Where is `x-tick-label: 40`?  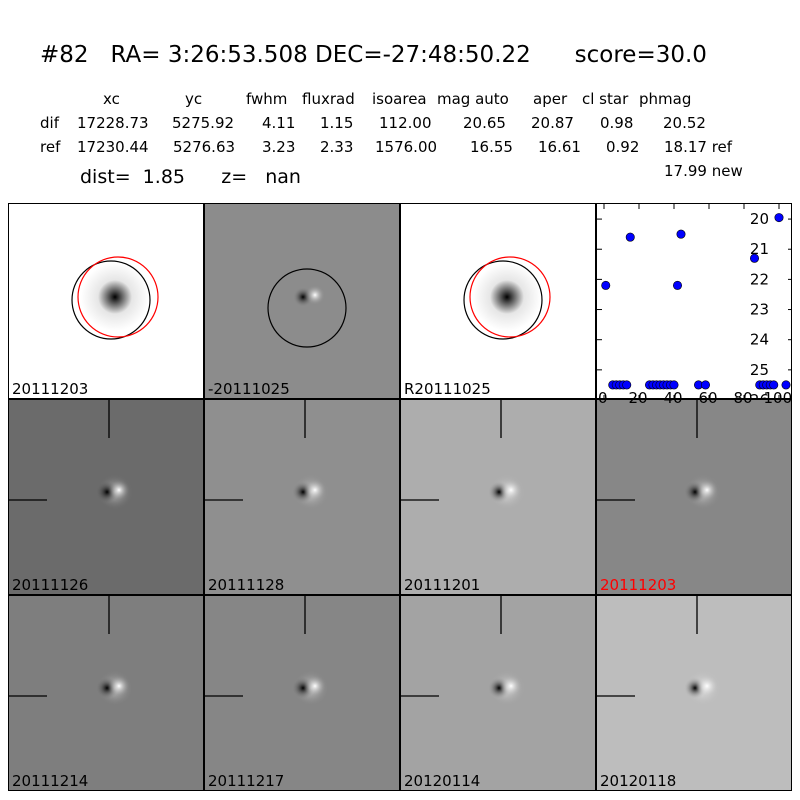 x-tick-label: 40 is located at coordinates (673, 398).